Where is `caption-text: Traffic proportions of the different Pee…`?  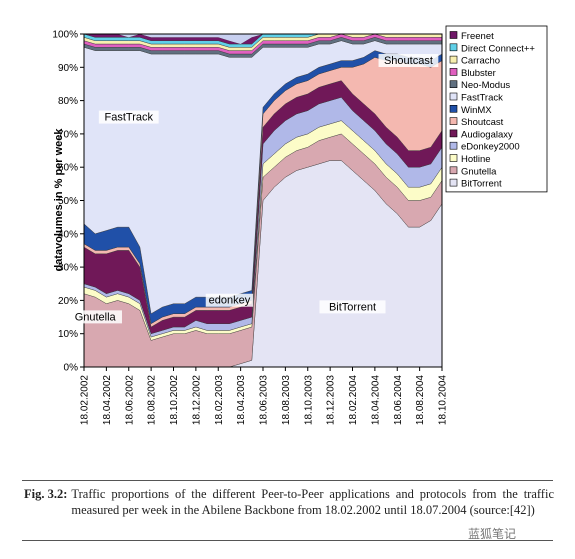
caption-text: Traffic proportions of the different Pee… is located at coordinates (310, 502).